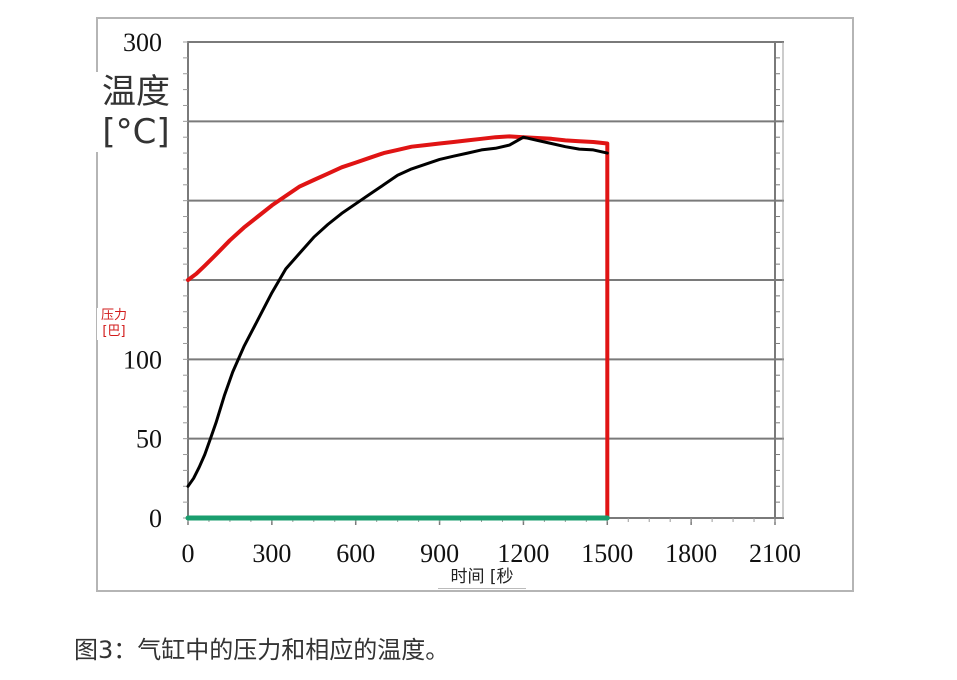 The image size is (957, 680). What do you see at coordinates (142, 42) in the screenshot?
I see `y-tick-label-300: 300` at bounding box center [142, 42].